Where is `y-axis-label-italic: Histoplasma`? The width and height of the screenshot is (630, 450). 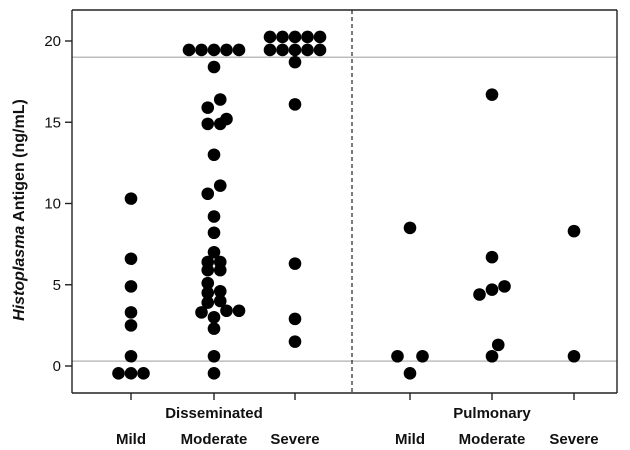 y-axis-label-italic: Histoplasma is located at coordinates (19, 273).